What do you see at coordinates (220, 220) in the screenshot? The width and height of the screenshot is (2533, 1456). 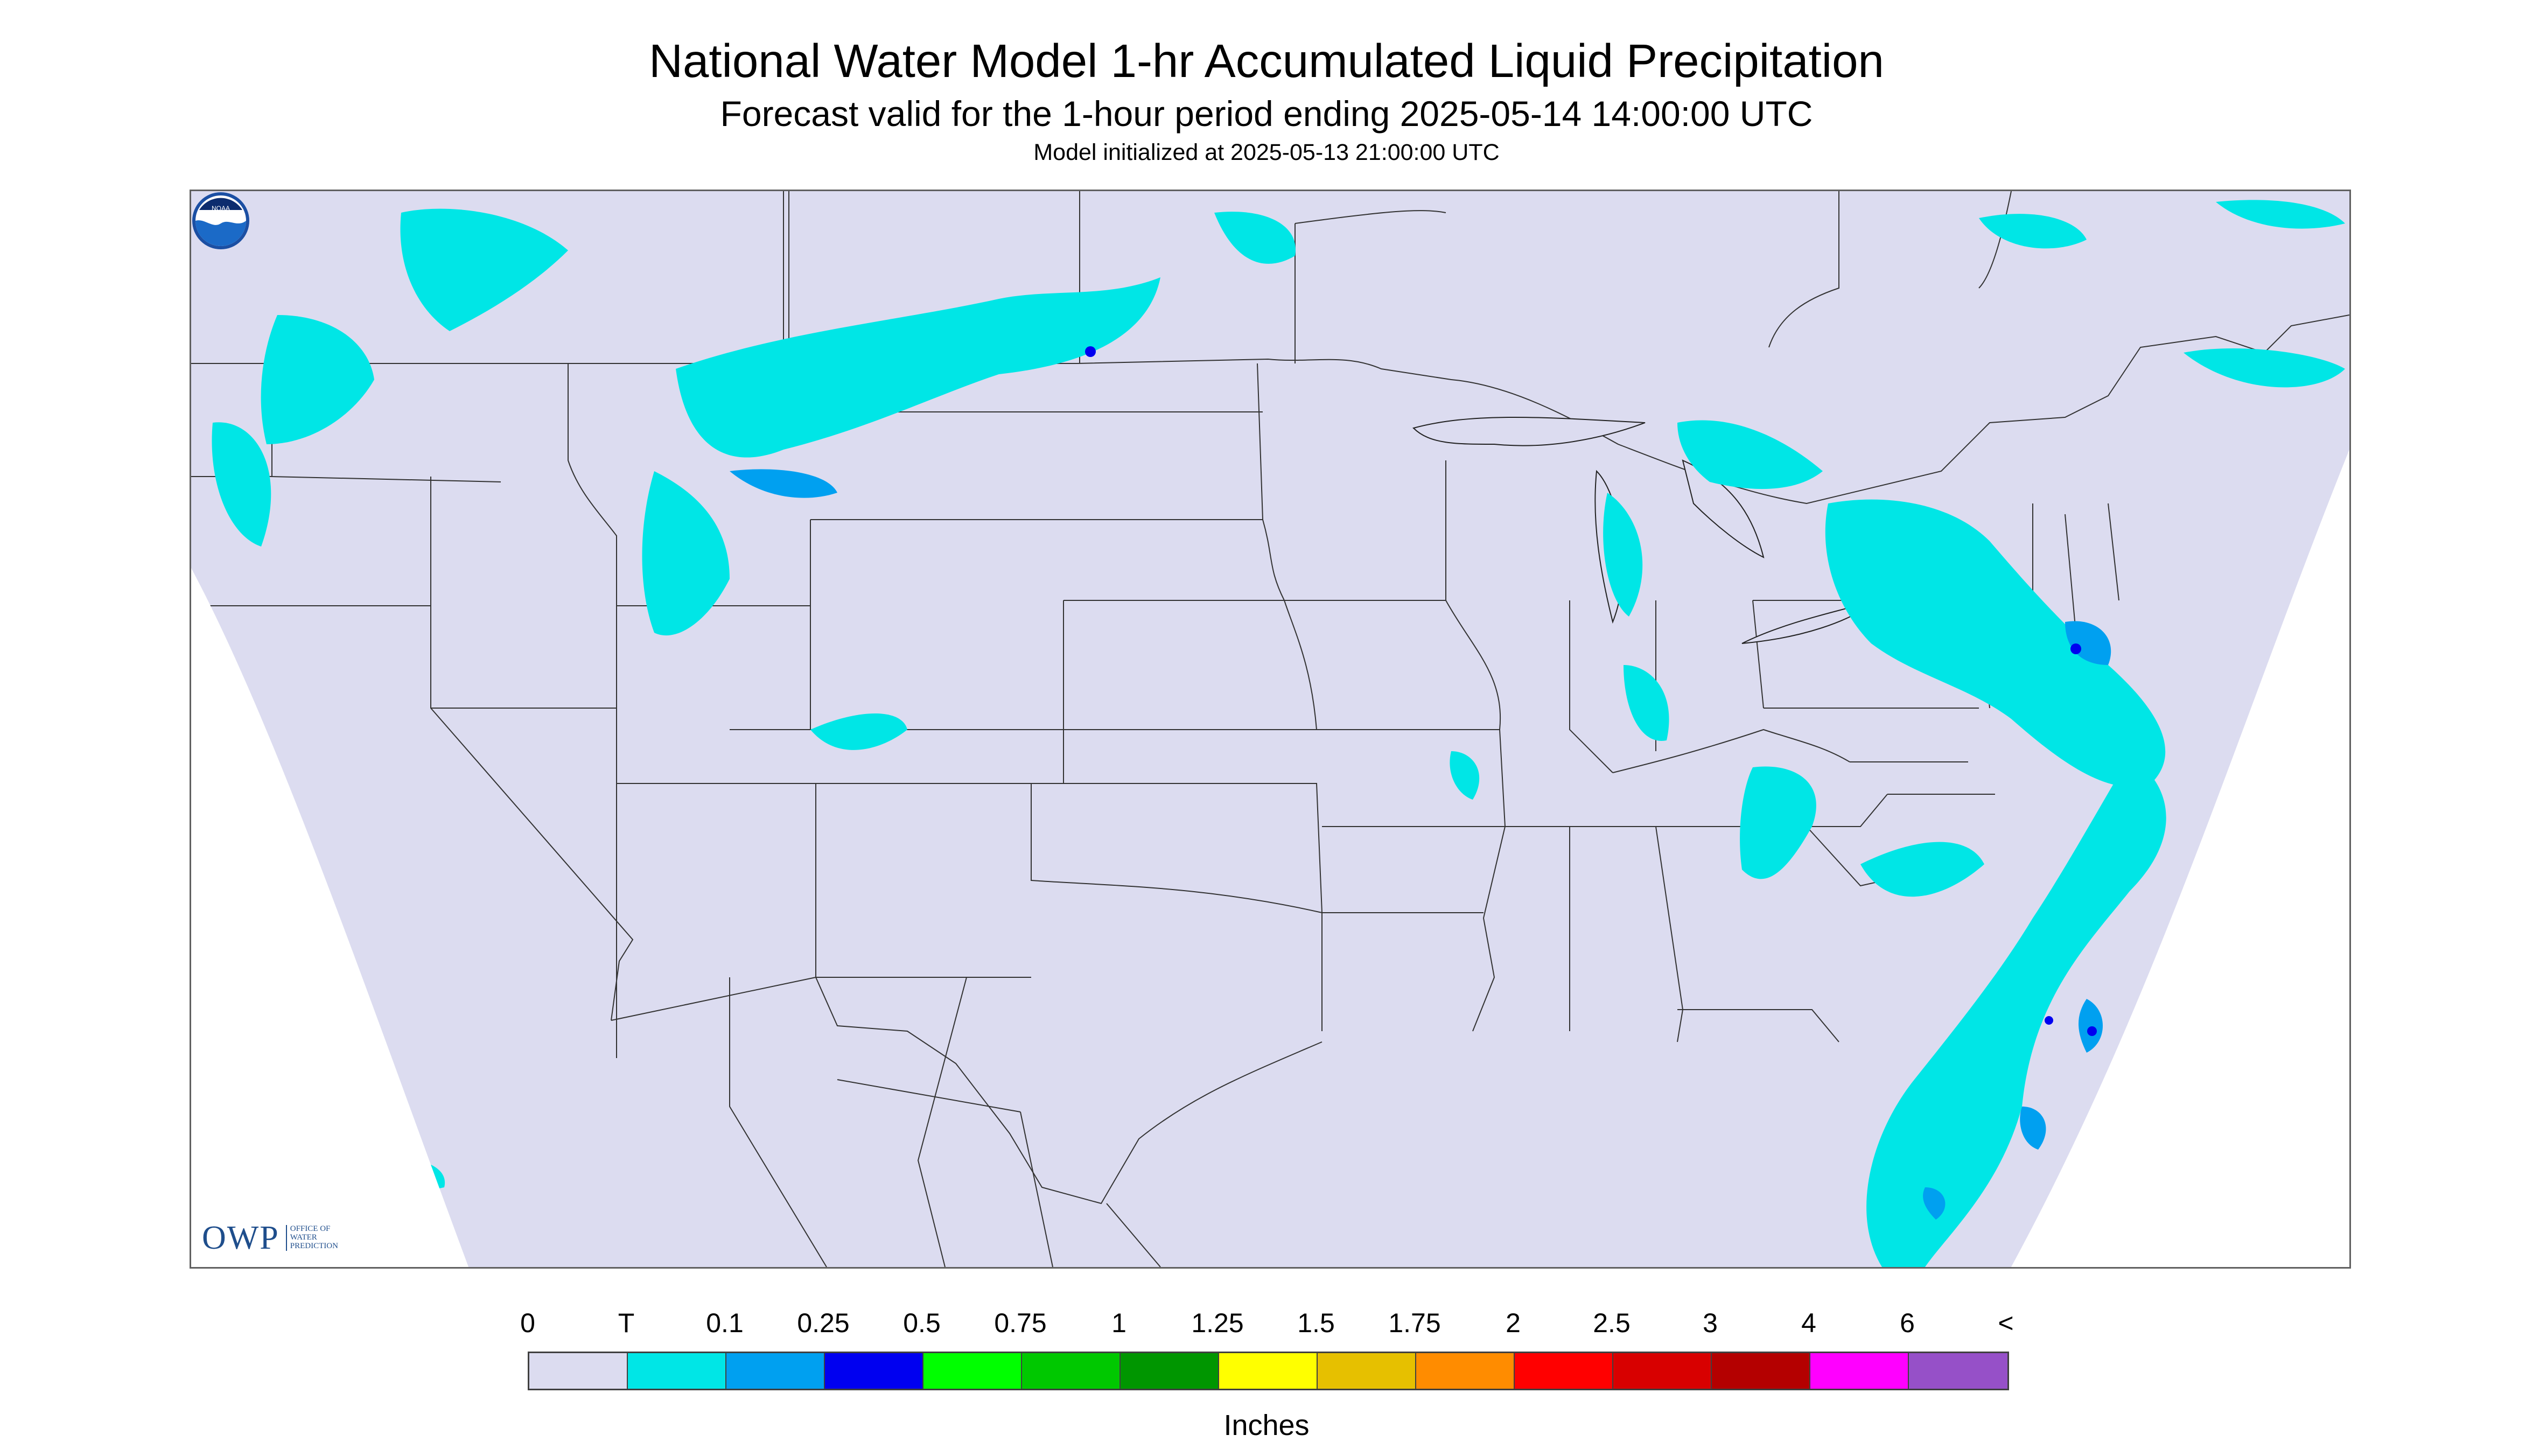 I see `noaa-logo-icon: NOAA` at bounding box center [220, 220].